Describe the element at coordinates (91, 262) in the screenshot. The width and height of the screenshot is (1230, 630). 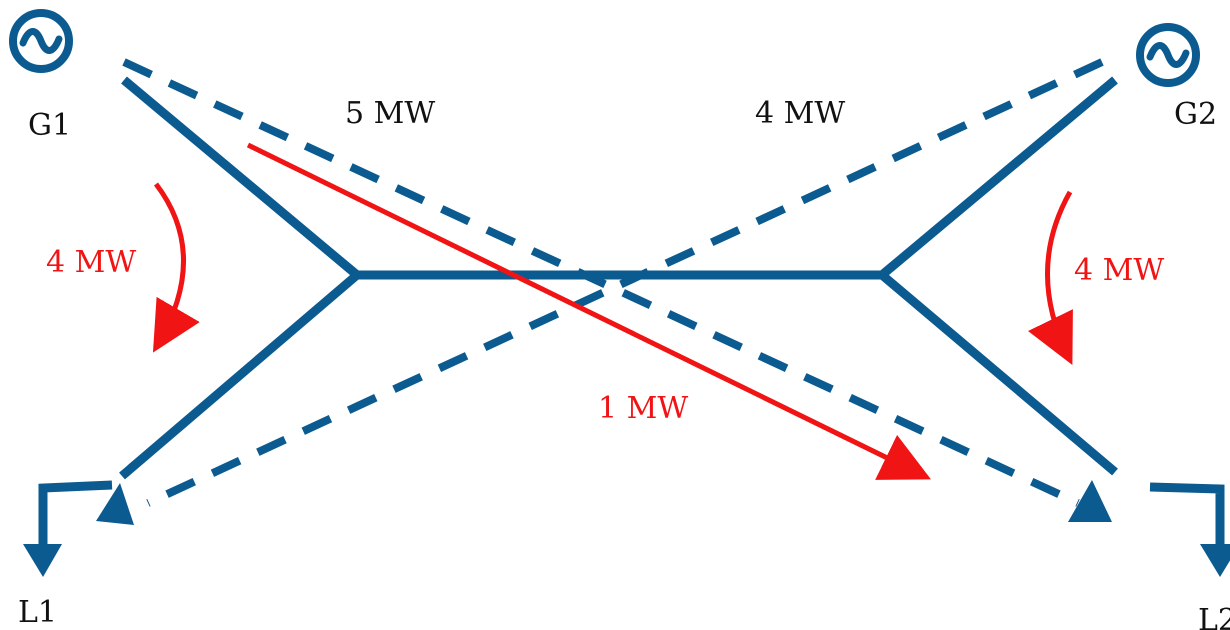
I see `flow-label-g1-l1: 4 MW` at that location.